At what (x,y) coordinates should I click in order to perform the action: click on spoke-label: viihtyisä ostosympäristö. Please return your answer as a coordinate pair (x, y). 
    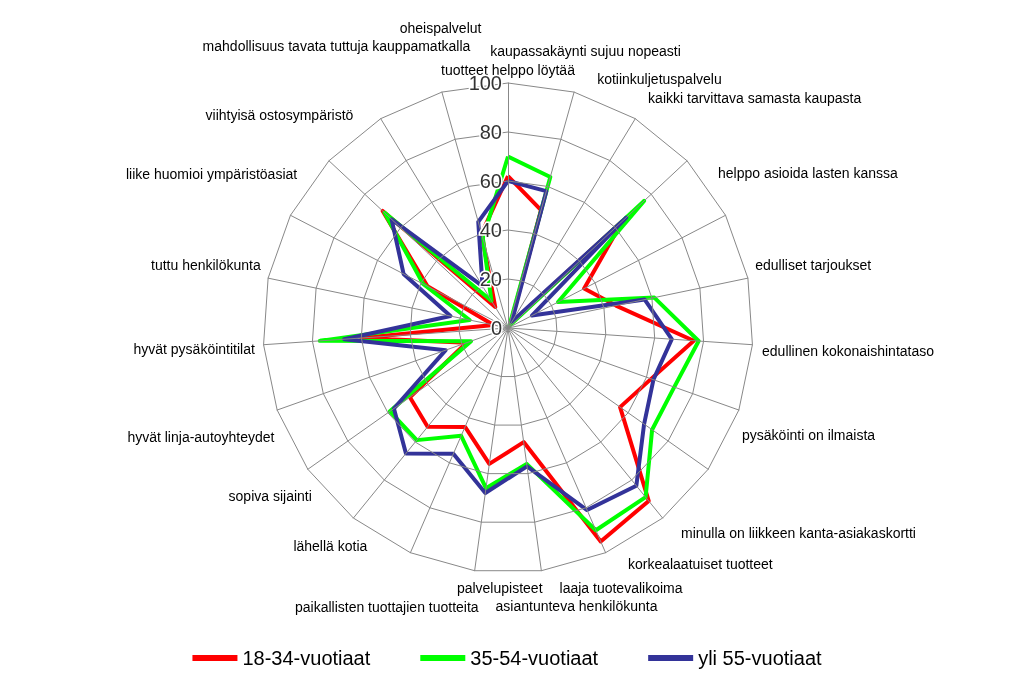
    Looking at the image, I should click on (279, 114).